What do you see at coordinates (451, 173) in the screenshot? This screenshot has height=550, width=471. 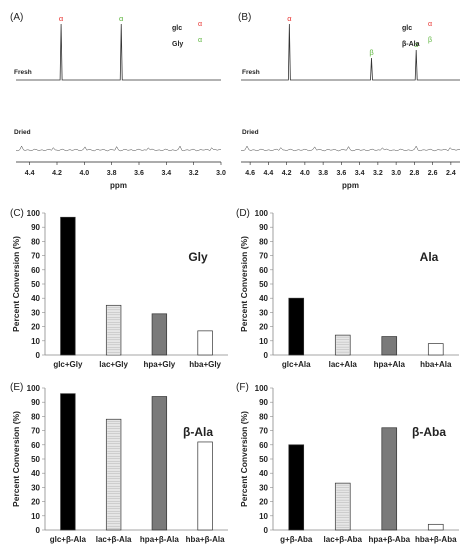 I see `ppm-tick-label: 2.4` at bounding box center [451, 173].